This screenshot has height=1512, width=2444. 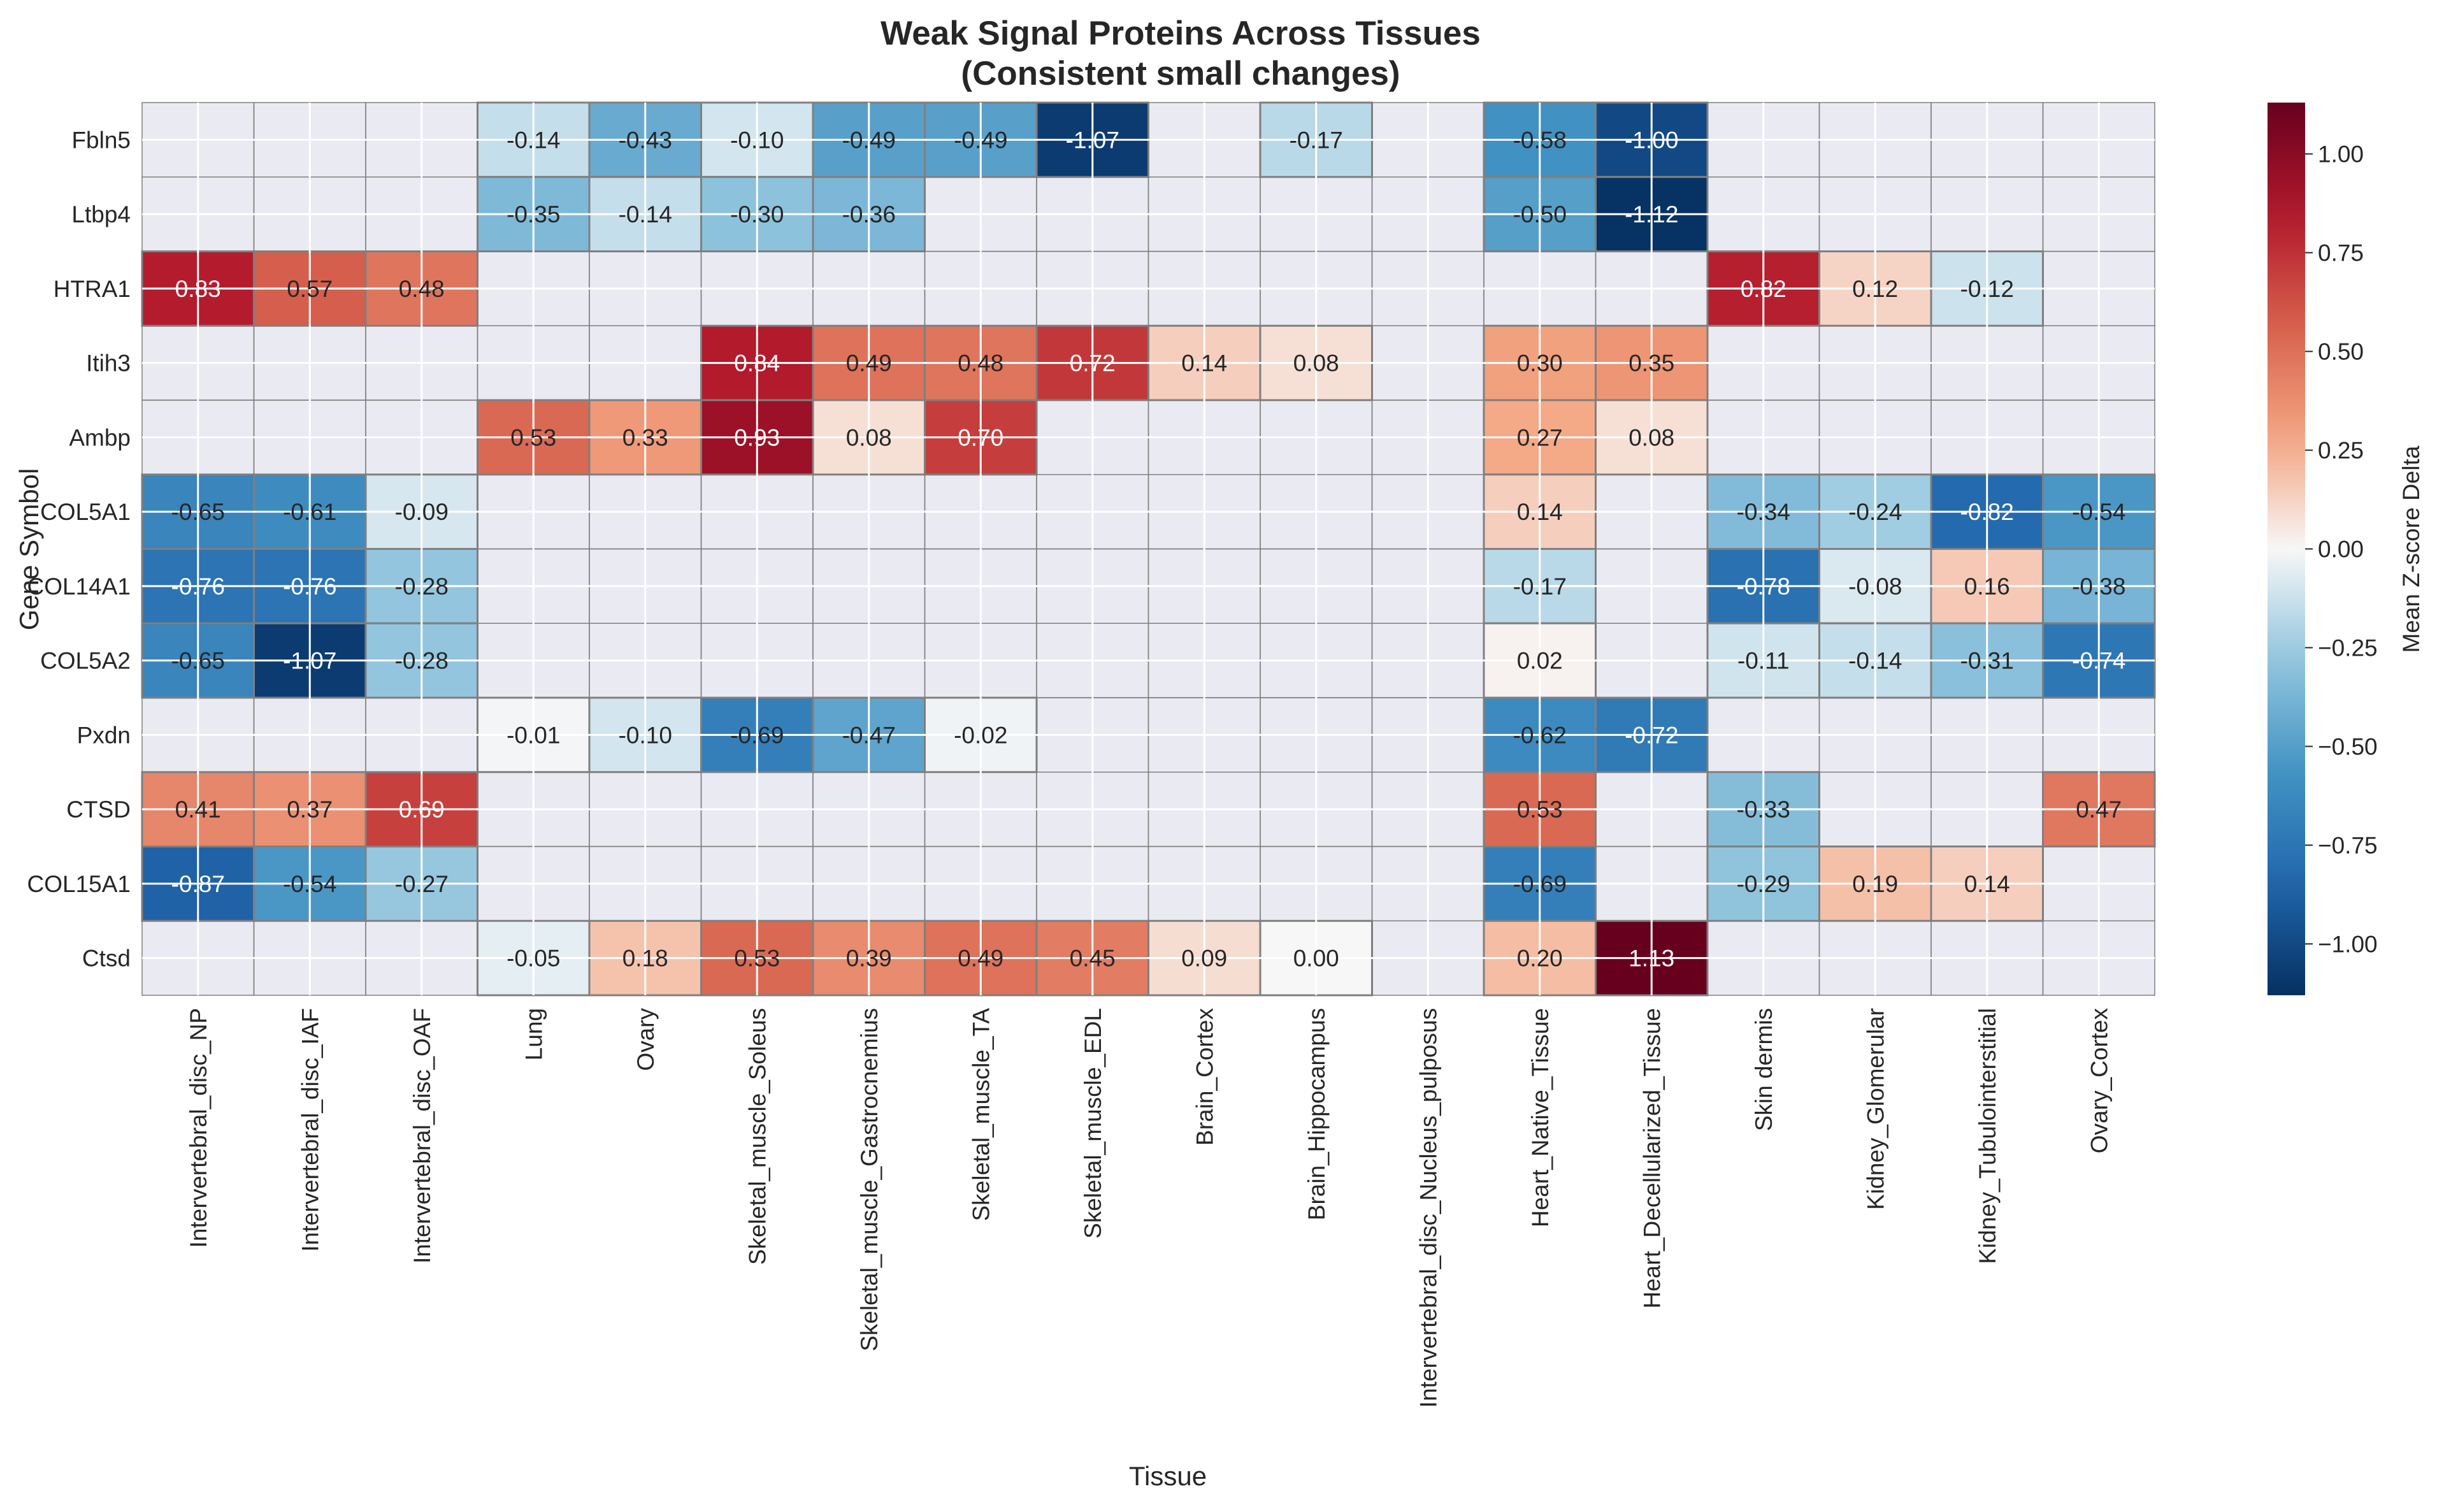 I want to click on cell-value-label: 0.47, so click(x=2099, y=809).